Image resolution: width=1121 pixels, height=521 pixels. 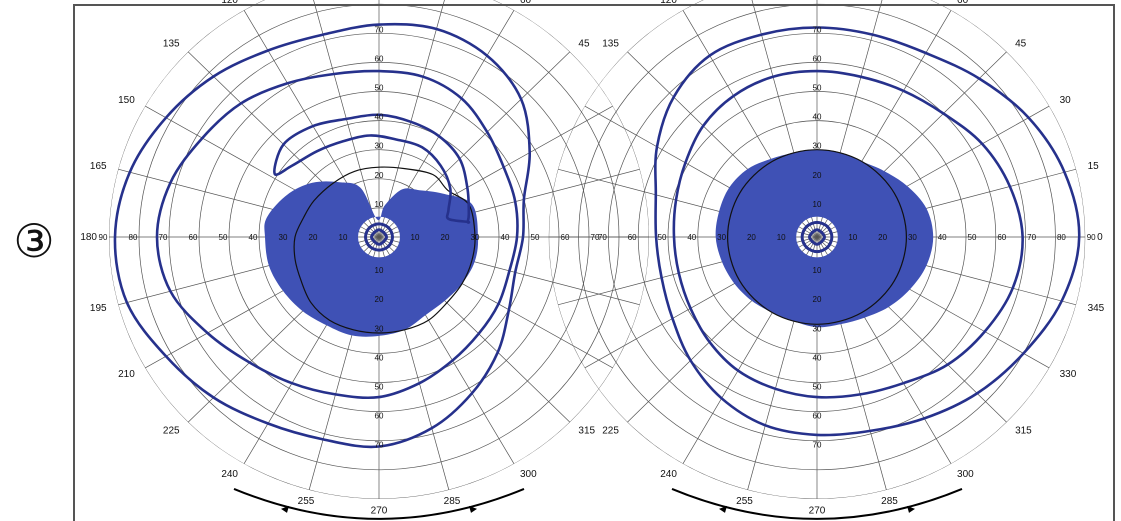 What do you see at coordinates (1094, 166) in the screenshot?
I see `meridian-label: 15` at bounding box center [1094, 166].